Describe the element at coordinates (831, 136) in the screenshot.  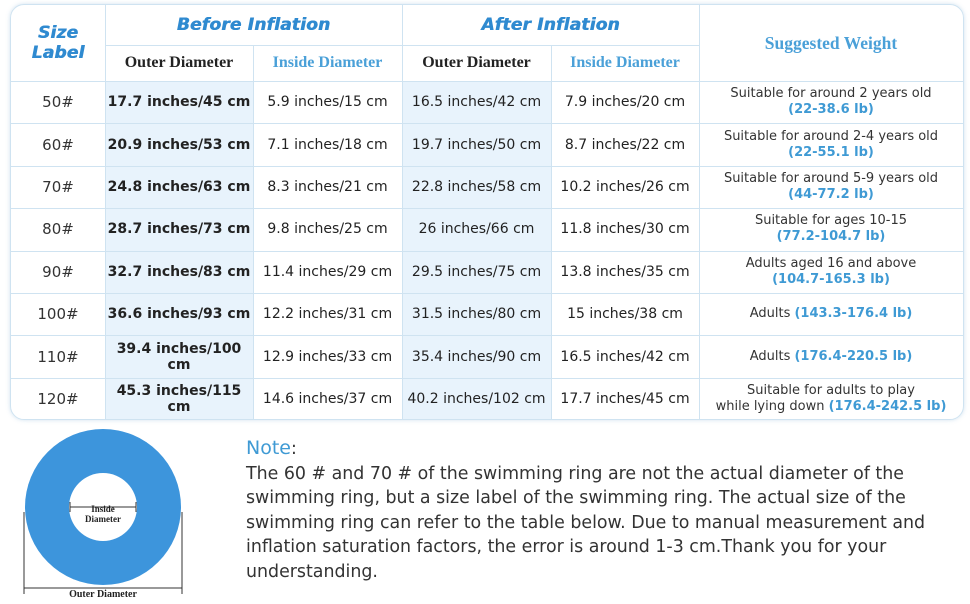
I see `weight-text: Suitable for around 2-4 years old` at that location.